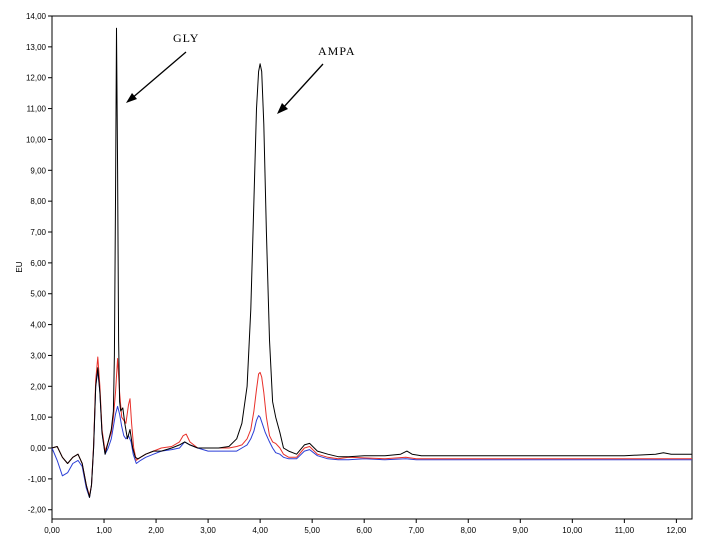  I want to click on annotation-gly-label: GLY, so click(186, 38).